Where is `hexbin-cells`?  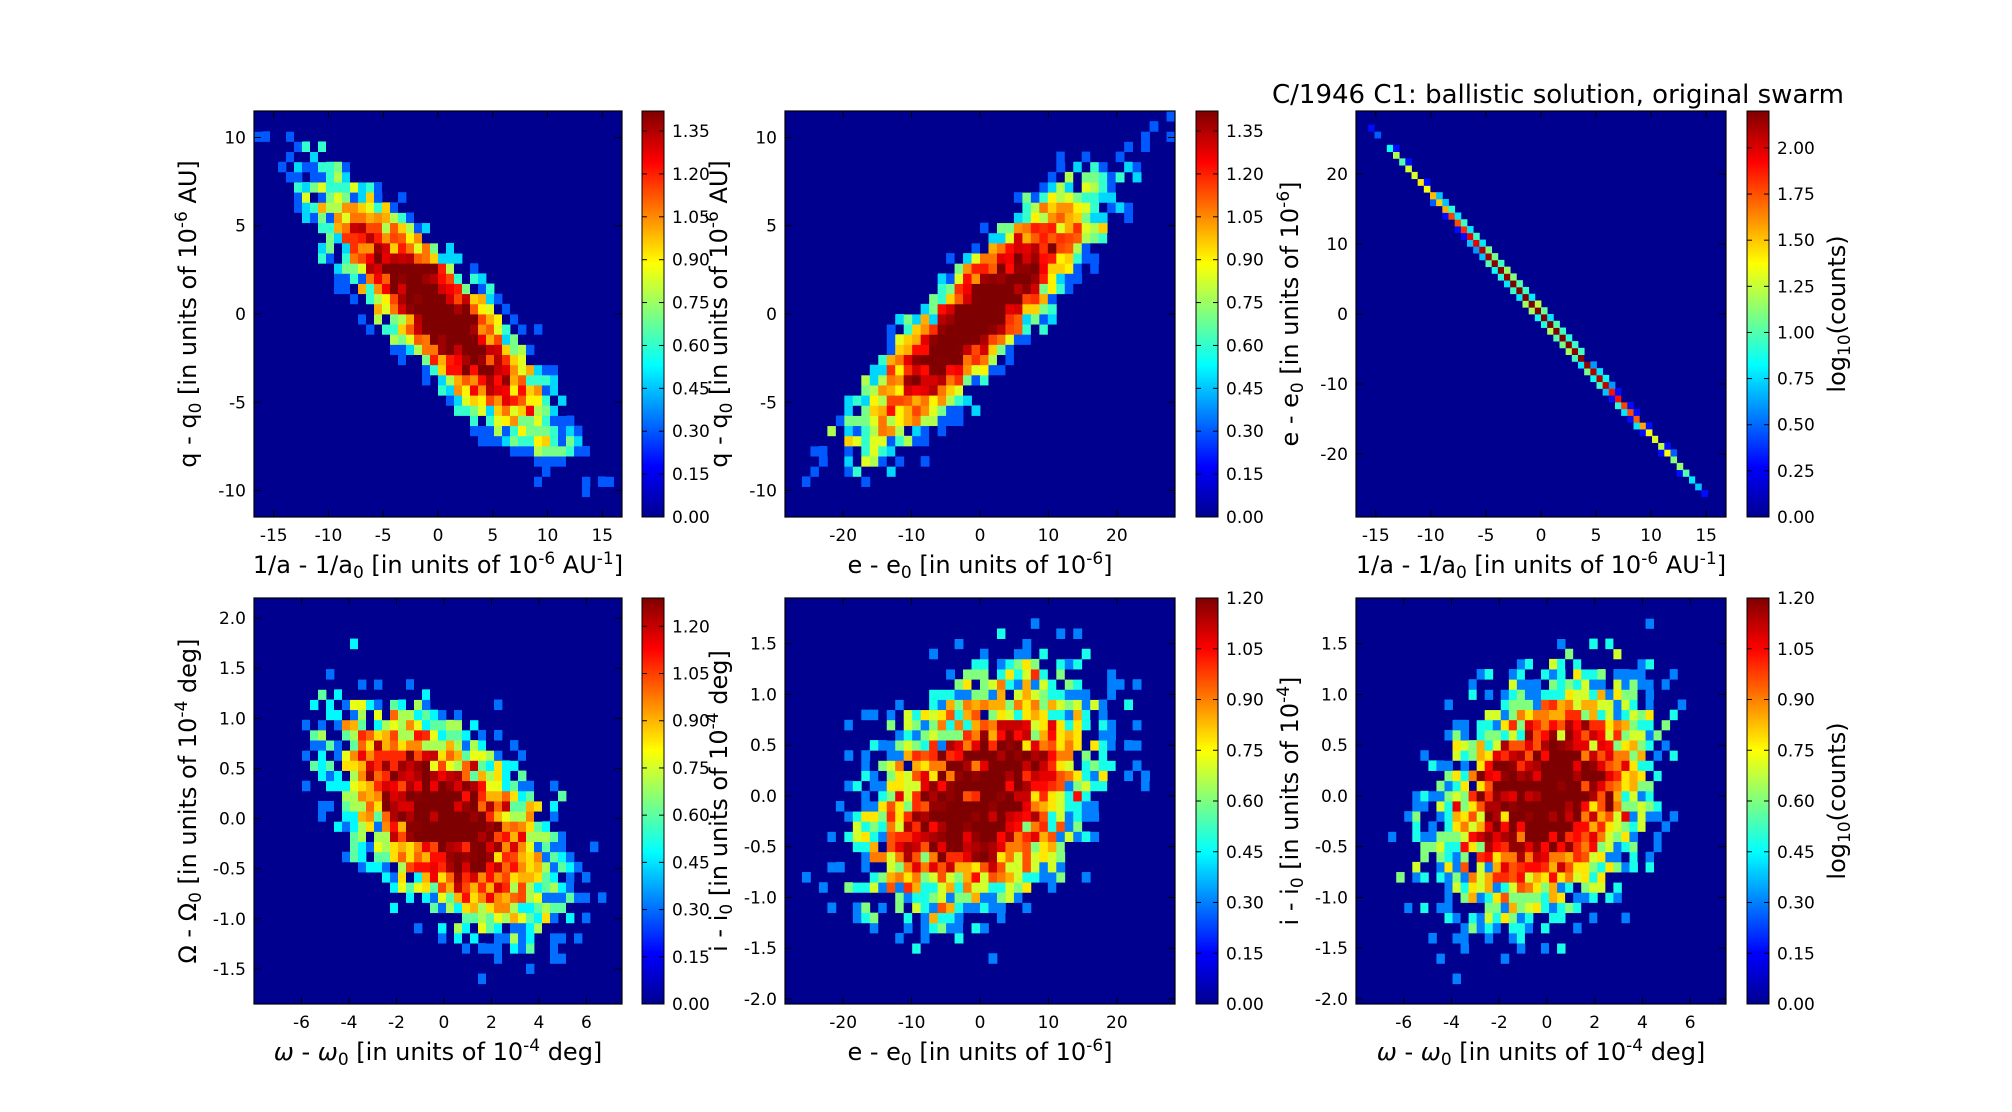
hexbin-cells is located at coordinates (1538, 314).